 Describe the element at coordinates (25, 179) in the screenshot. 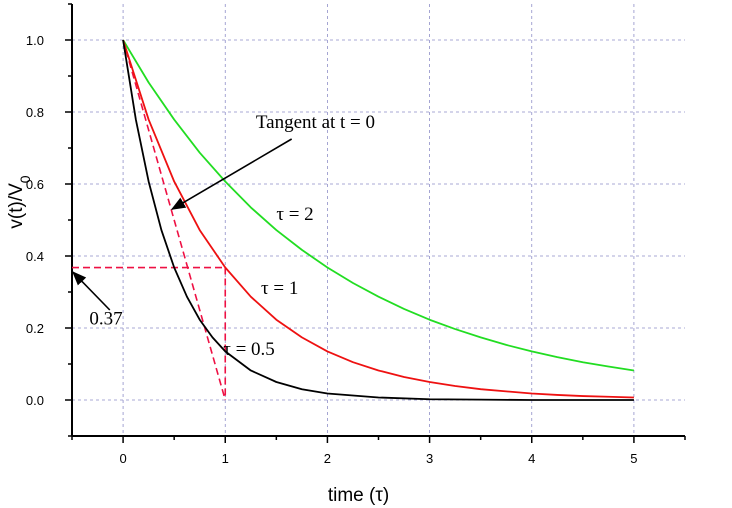

I see `y-axis-title-sub: 0` at that location.